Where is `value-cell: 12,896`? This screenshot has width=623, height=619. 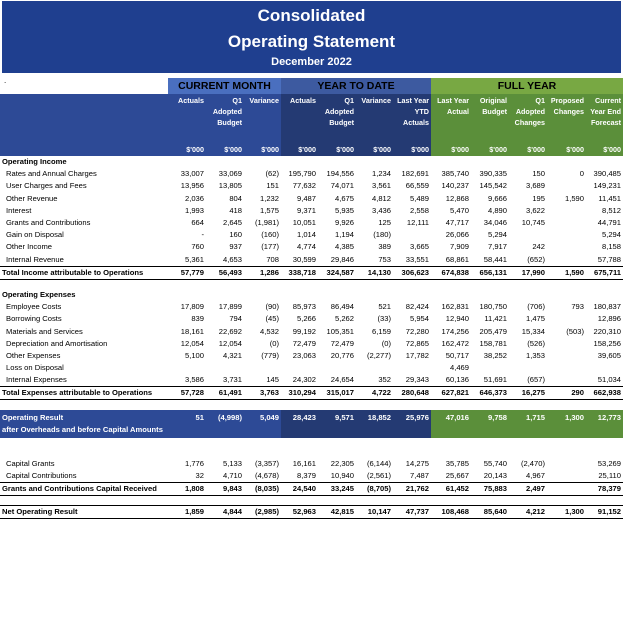
value-cell: 12,896 is located at coordinates (609, 319).